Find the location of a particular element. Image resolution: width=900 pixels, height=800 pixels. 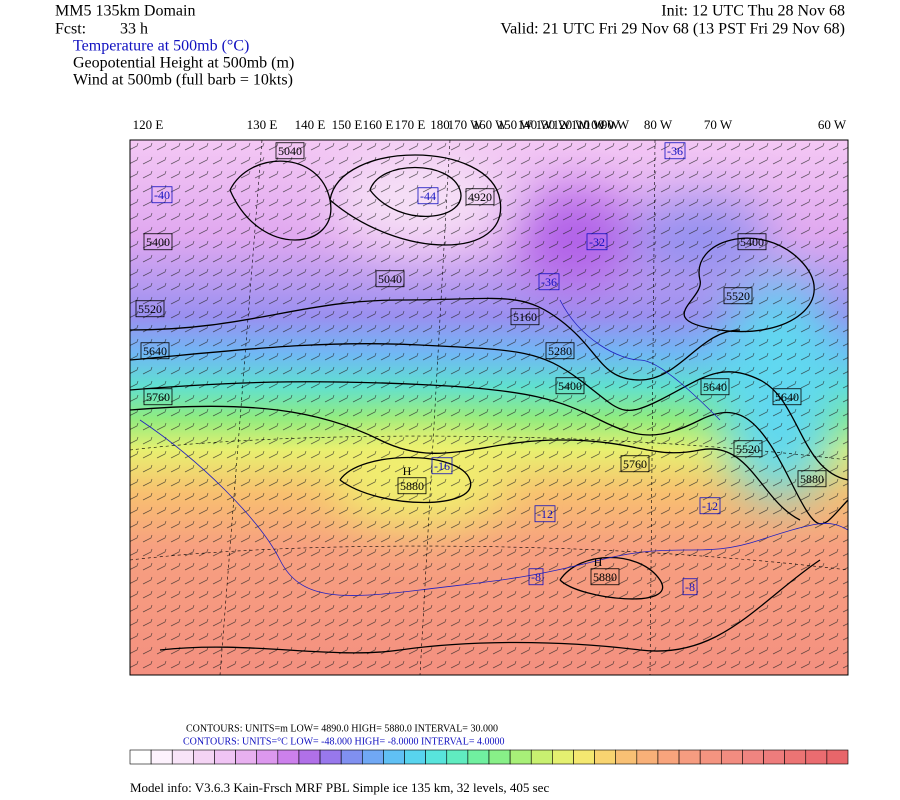

temperature-label: -32 is located at coordinates (597, 242).